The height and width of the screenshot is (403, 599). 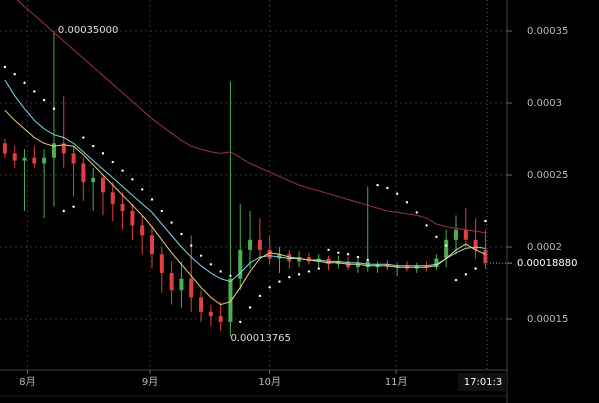 What do you see at coordinates (269, 382) in the screenshot?
I see `x-tick-label: 10月` at bounding box center [269, 382].